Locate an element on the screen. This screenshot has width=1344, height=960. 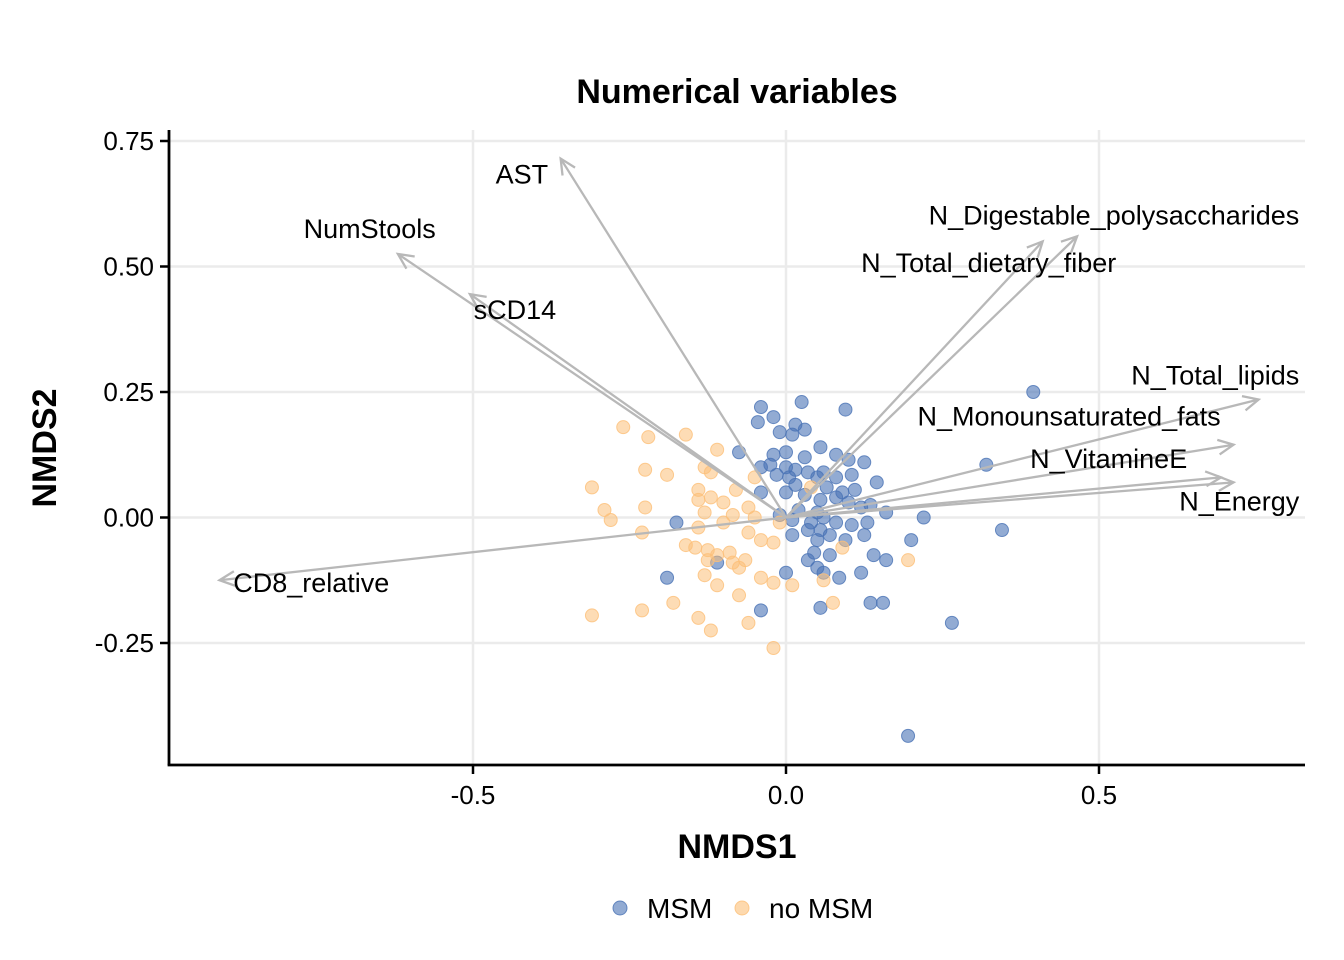
legend-key-no-msm is located at coordinates (742, 908).